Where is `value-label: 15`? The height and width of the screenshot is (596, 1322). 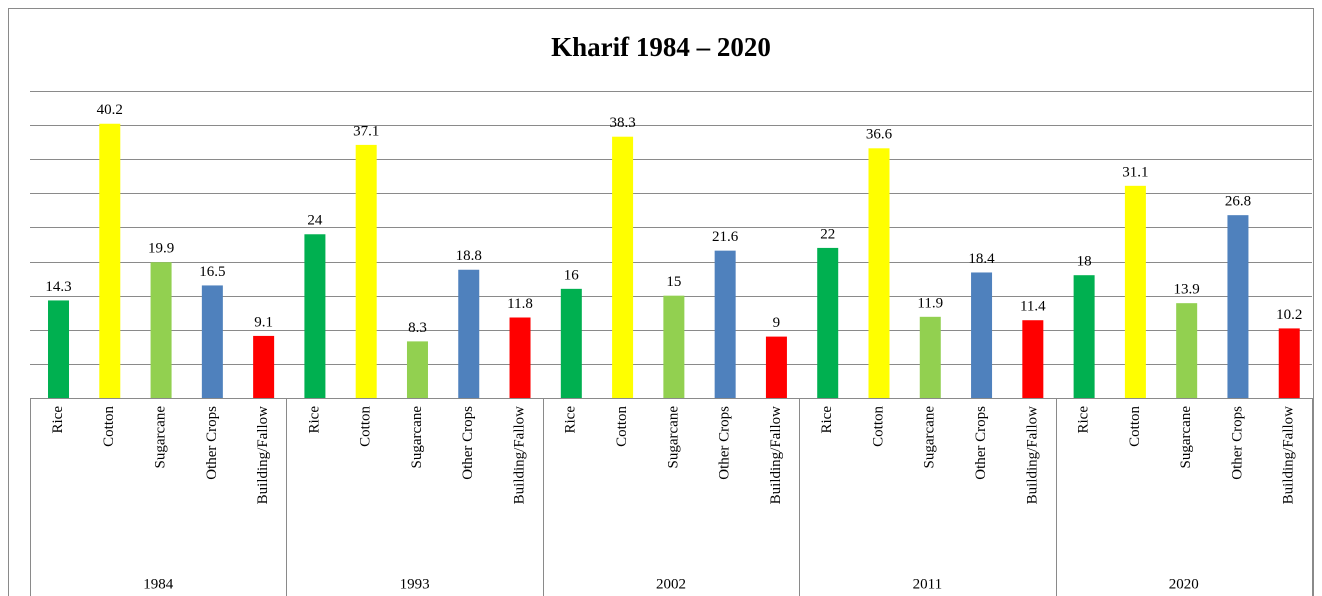 value-label: 15 is located at coordinates (673, 282).